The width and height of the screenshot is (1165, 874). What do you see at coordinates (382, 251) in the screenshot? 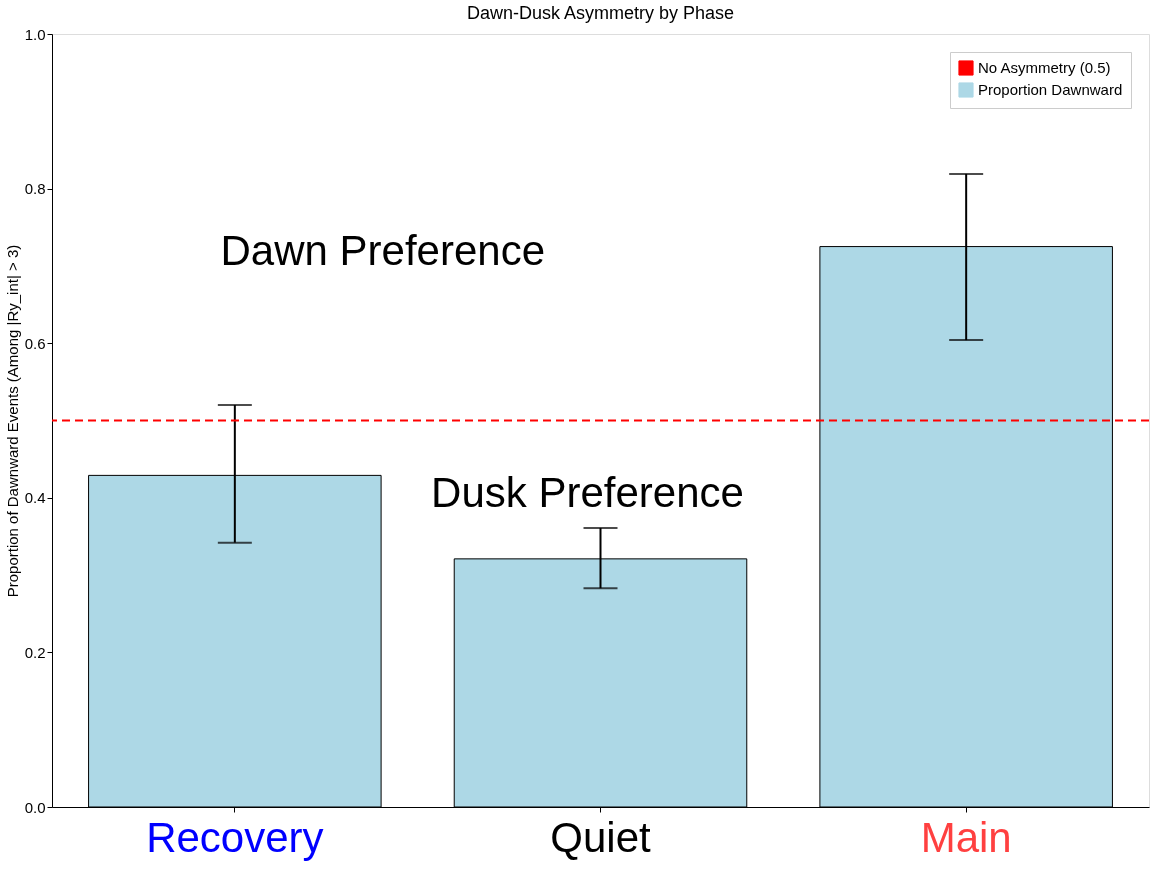
I see `annotation: Dawn Preference` at bounding box center [382, 251].